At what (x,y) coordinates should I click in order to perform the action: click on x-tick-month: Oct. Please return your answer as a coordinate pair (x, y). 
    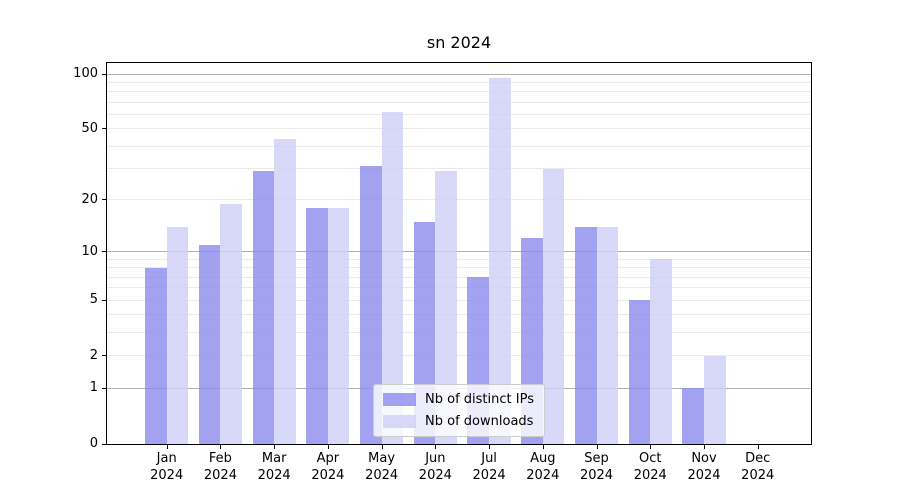
    Looking at the image, I should click on (650, 458).